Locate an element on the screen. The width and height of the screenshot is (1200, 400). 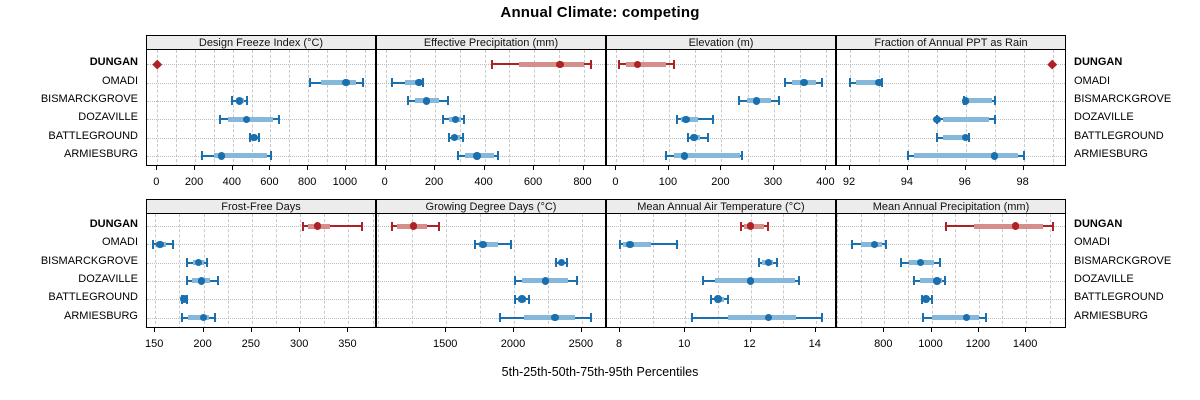
axis-tick-label: 12 is located at coordinates (749, 344).